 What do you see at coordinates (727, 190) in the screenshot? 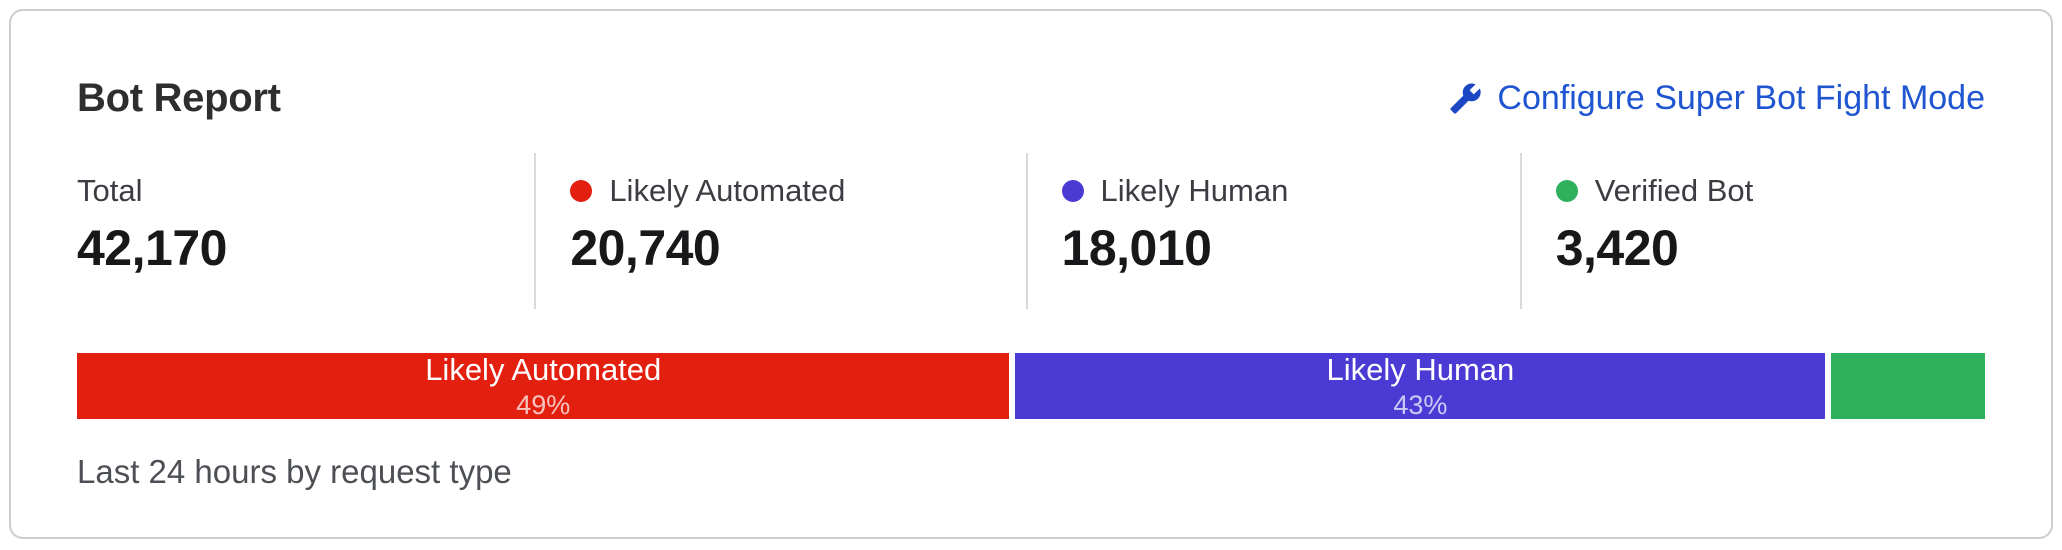
I see `stat-label-text: Likely Automated` at bounding box center [727, 190].